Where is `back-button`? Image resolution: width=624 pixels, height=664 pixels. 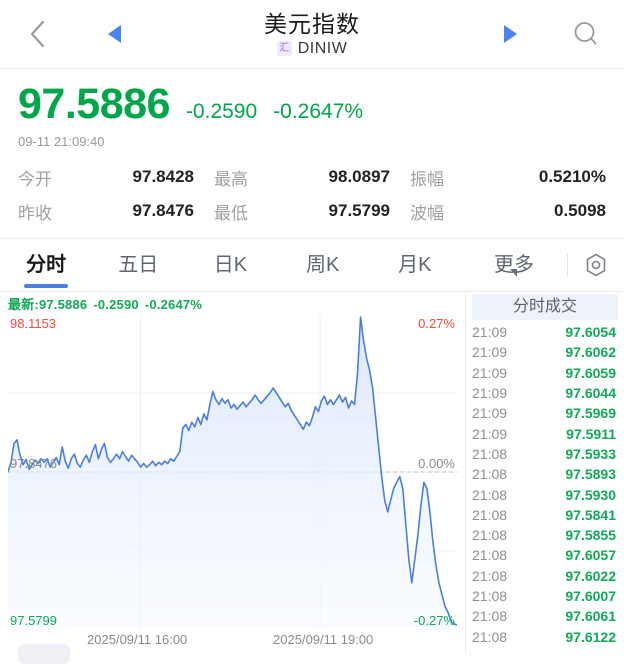
back-button is located at coordinates (38, 34).